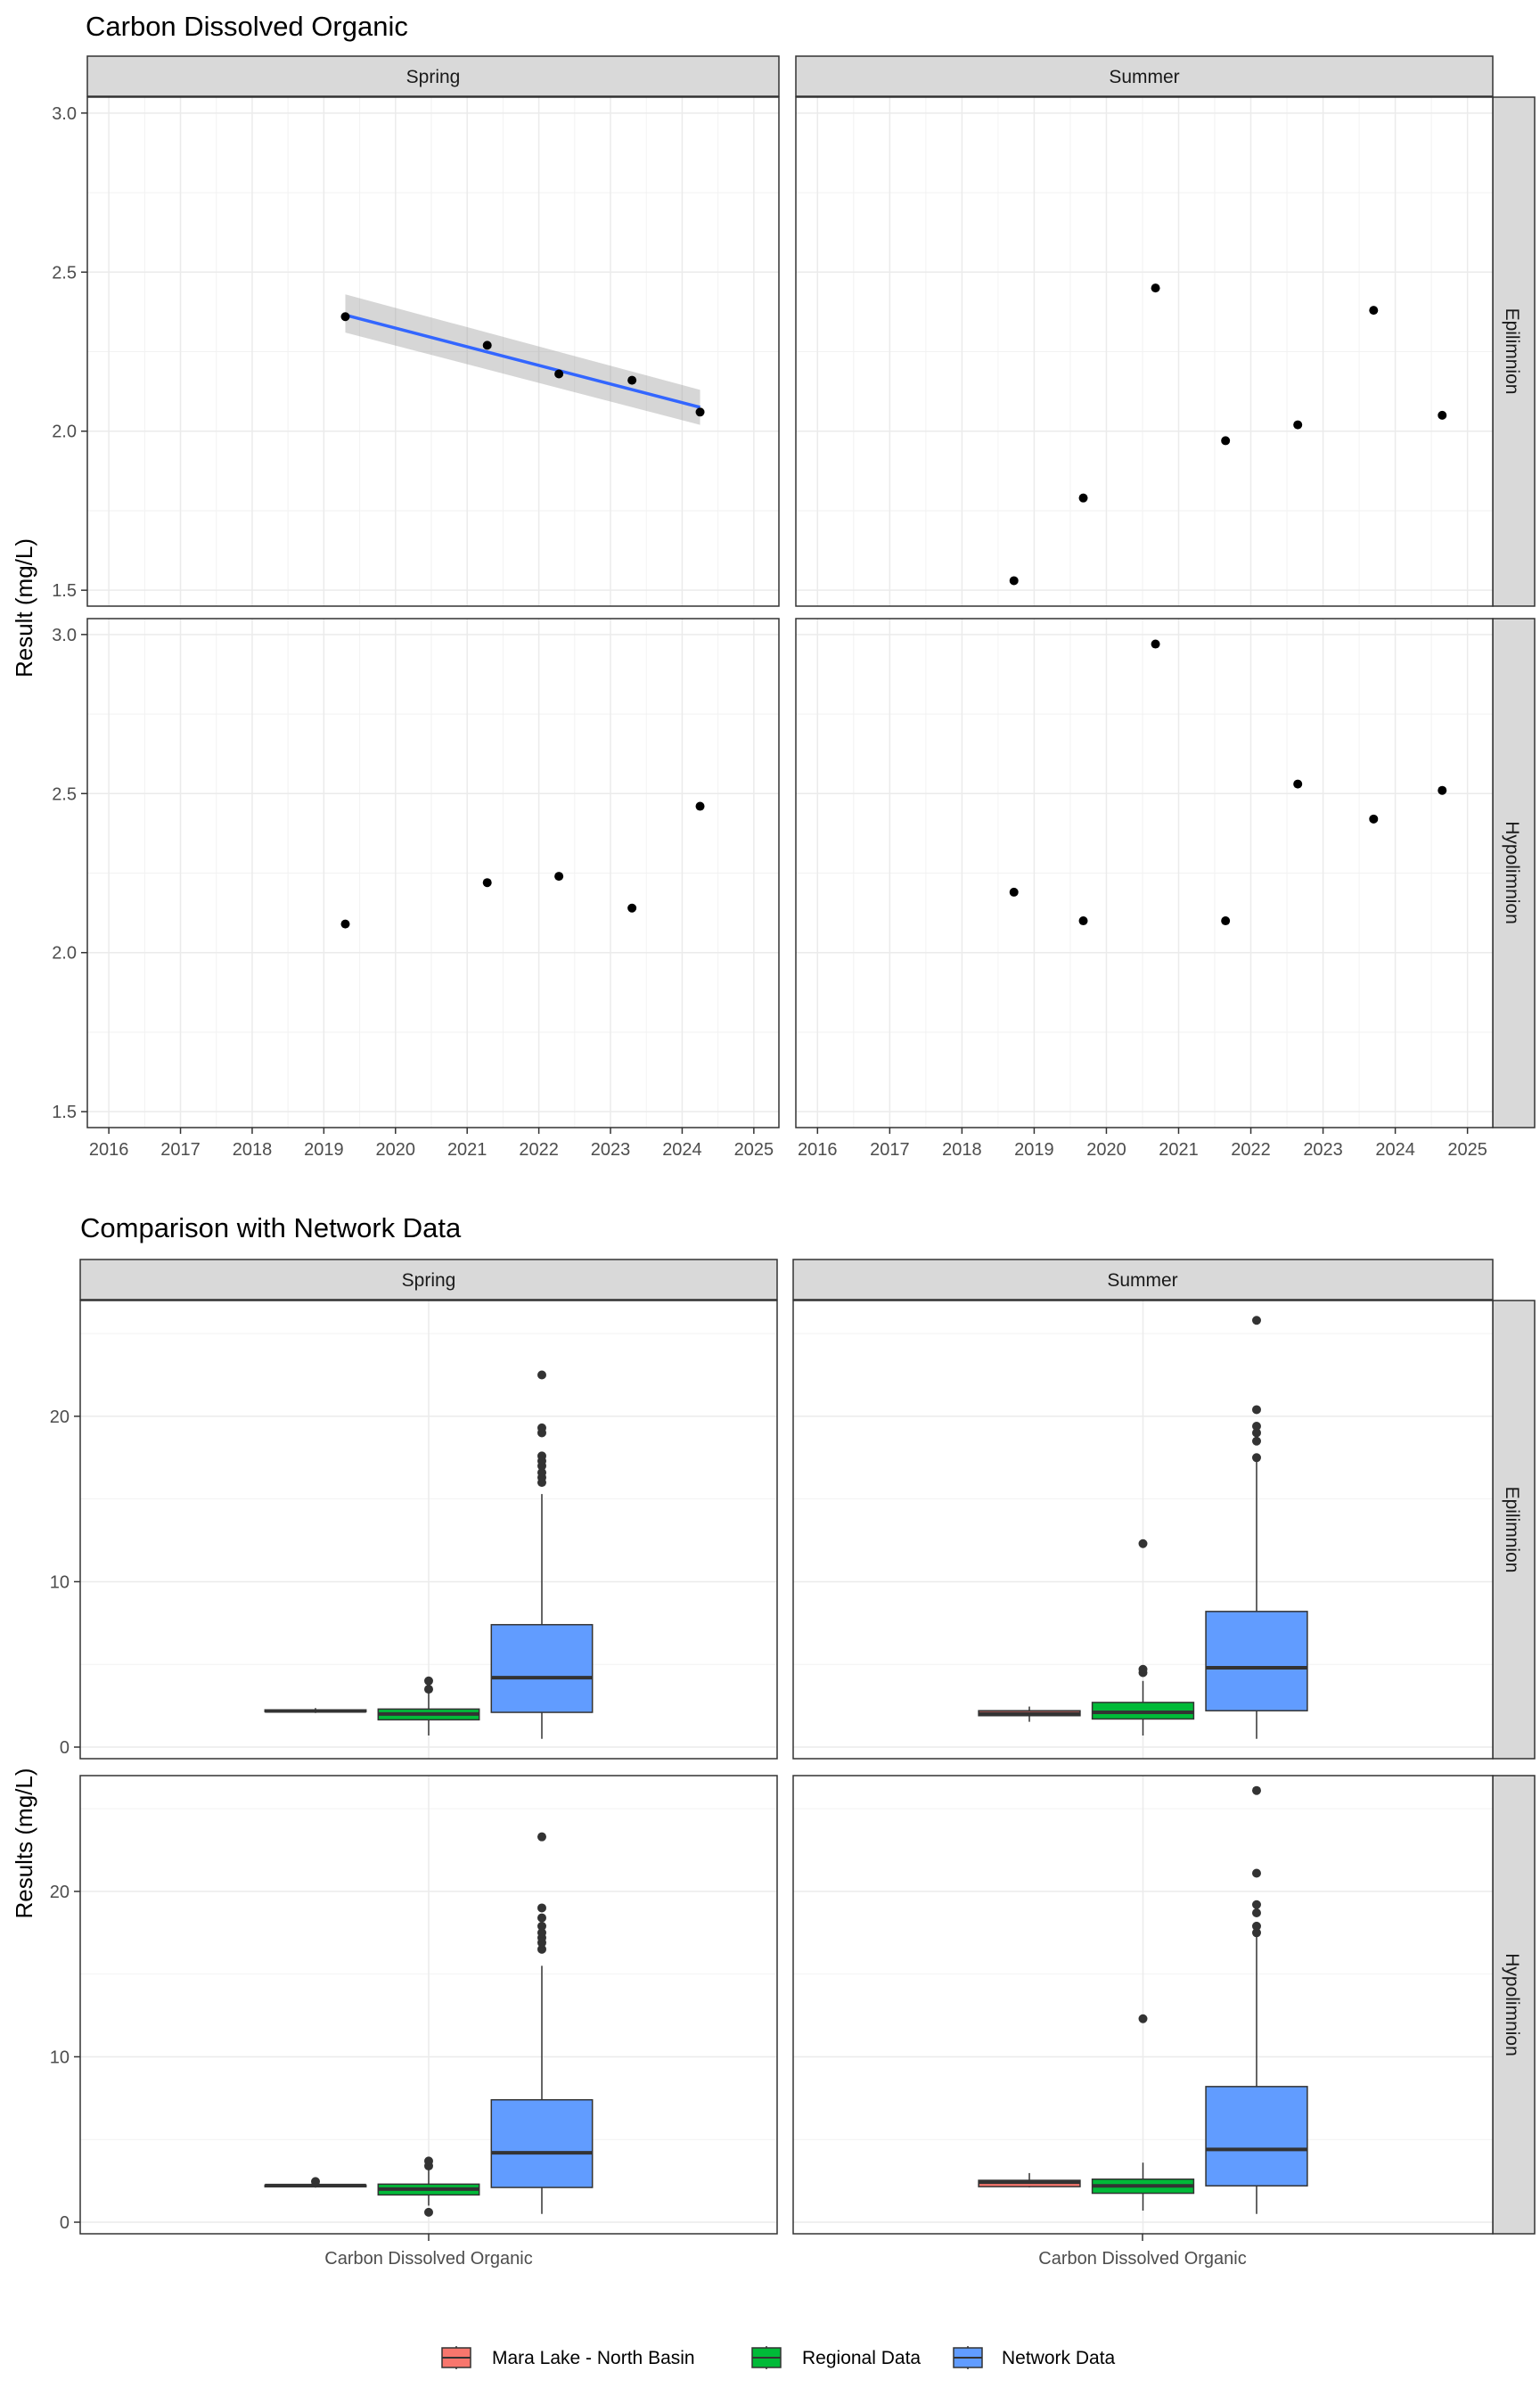 The width and height of the screenshot is (1540, 2396). What do you see at coordinates (247, 26) in the screenshot?
I see `scatter-chart-title: Carbon Dissolved Organic` at bounding box center [247, 26].